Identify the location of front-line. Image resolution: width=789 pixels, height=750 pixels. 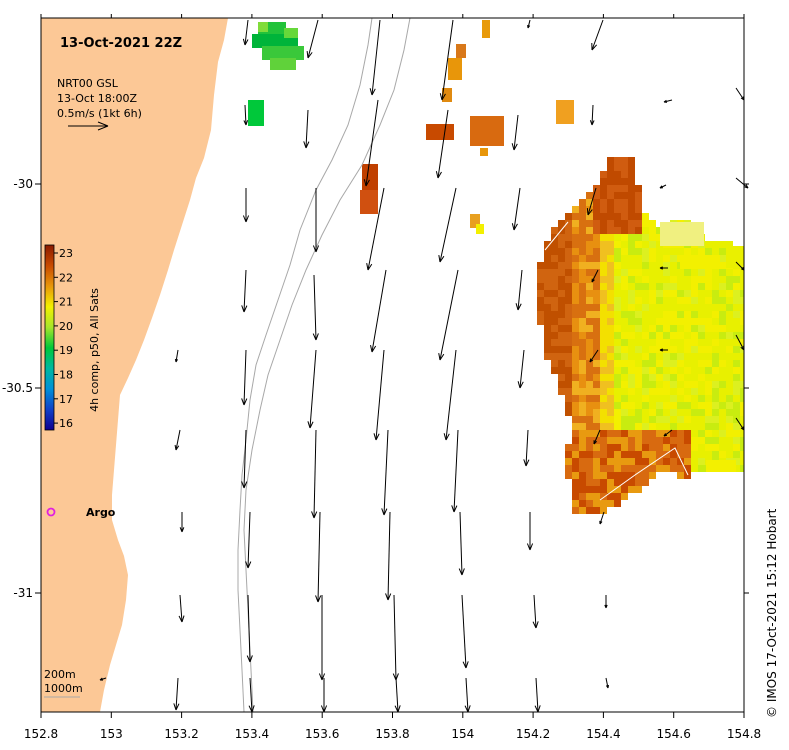
(644, 474).